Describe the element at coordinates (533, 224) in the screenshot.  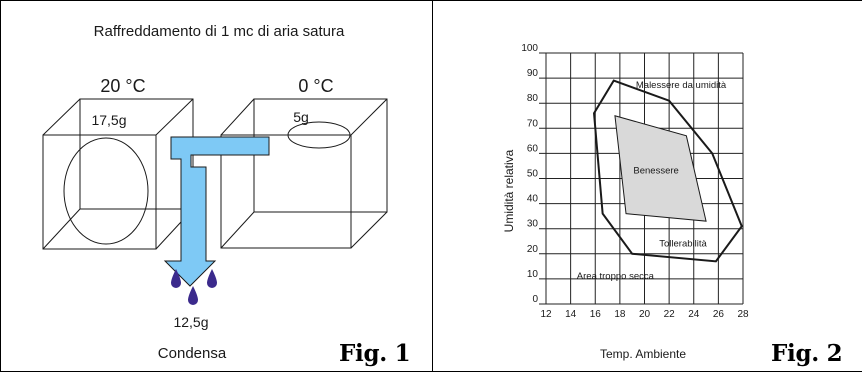
I see `y-tick-label: 30` at that location.